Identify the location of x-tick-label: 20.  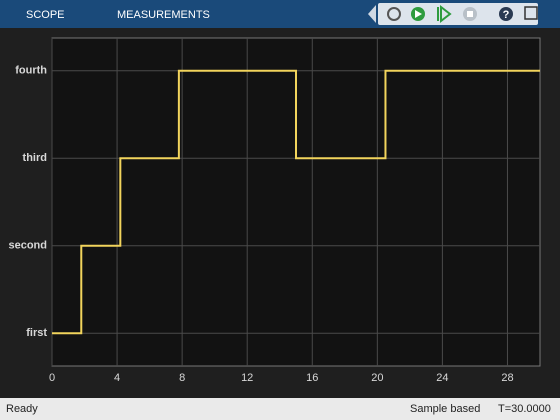
(377, 378).